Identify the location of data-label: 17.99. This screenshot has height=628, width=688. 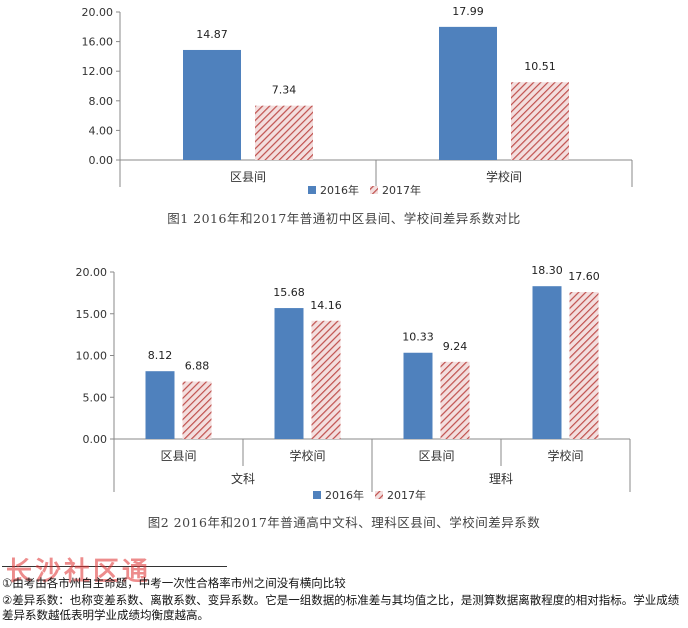
(468, 11).